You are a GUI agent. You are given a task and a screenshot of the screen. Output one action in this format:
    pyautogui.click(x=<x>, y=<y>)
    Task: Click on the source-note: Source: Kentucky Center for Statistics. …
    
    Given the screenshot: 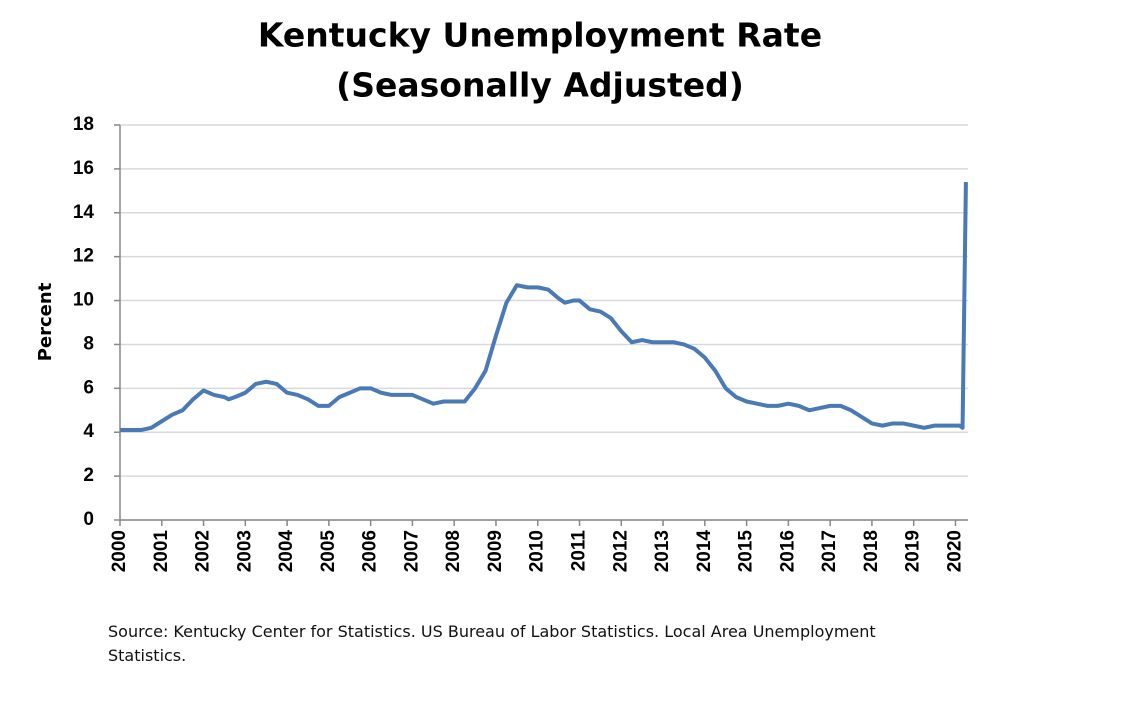 What is the action you would take?
    pyautogui.click(x=492, y=643)
    